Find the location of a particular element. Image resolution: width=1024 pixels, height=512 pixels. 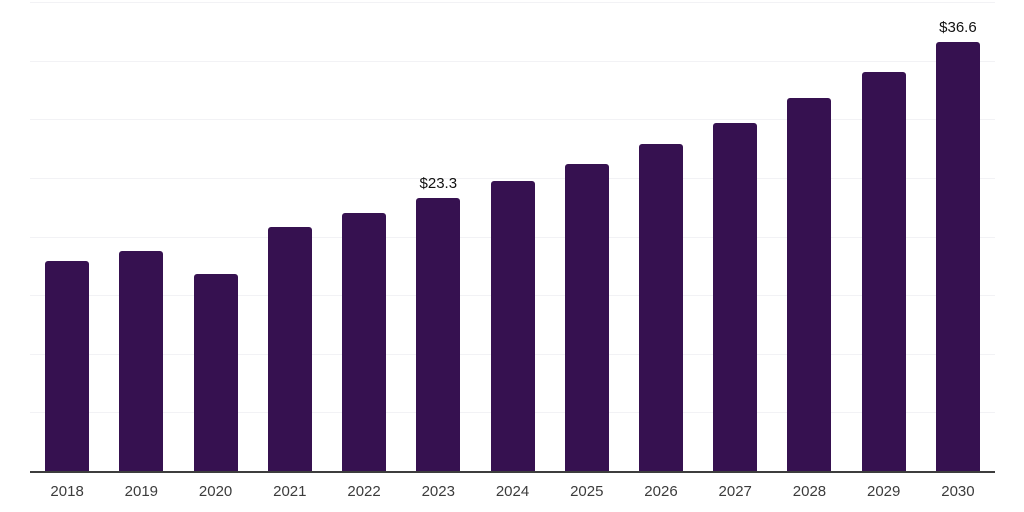

bar-band-2021 is located at coordinates (290, 236).